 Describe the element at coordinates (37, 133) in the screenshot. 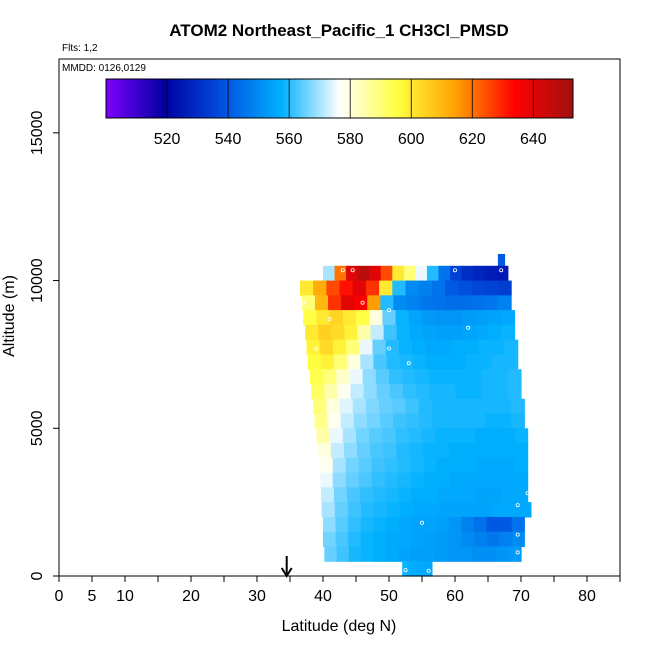

I see `y-tick-label: 15000` at that location.